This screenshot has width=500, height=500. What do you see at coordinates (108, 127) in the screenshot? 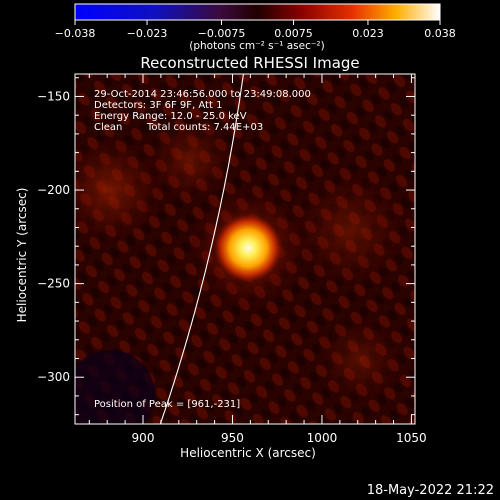
I see `method-text: Clean` at bounding box center [108, 127].